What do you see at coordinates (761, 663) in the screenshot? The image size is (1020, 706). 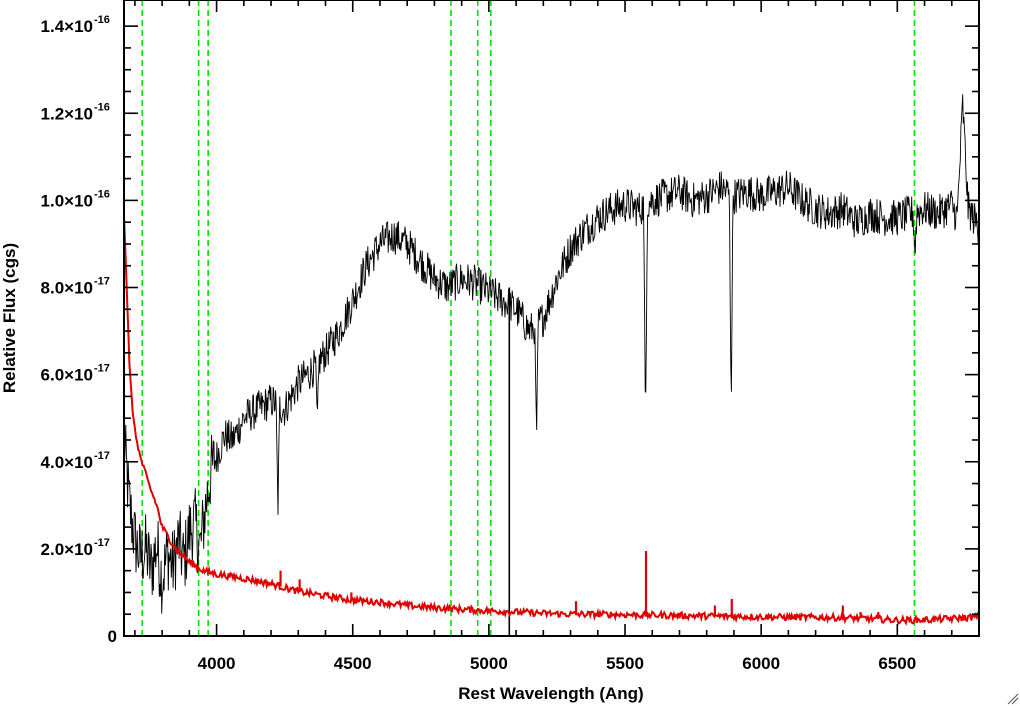 I see `x-tick-label: 6000` at bounding box center [761, 663].